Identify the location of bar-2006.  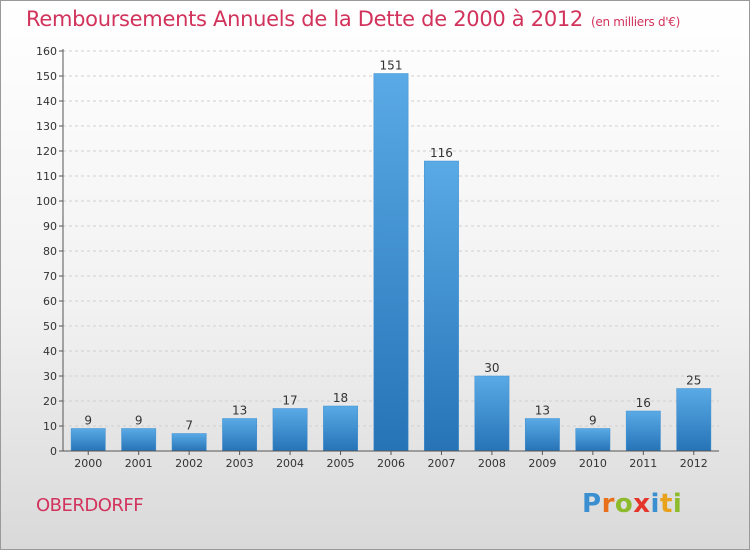
(391, 262).